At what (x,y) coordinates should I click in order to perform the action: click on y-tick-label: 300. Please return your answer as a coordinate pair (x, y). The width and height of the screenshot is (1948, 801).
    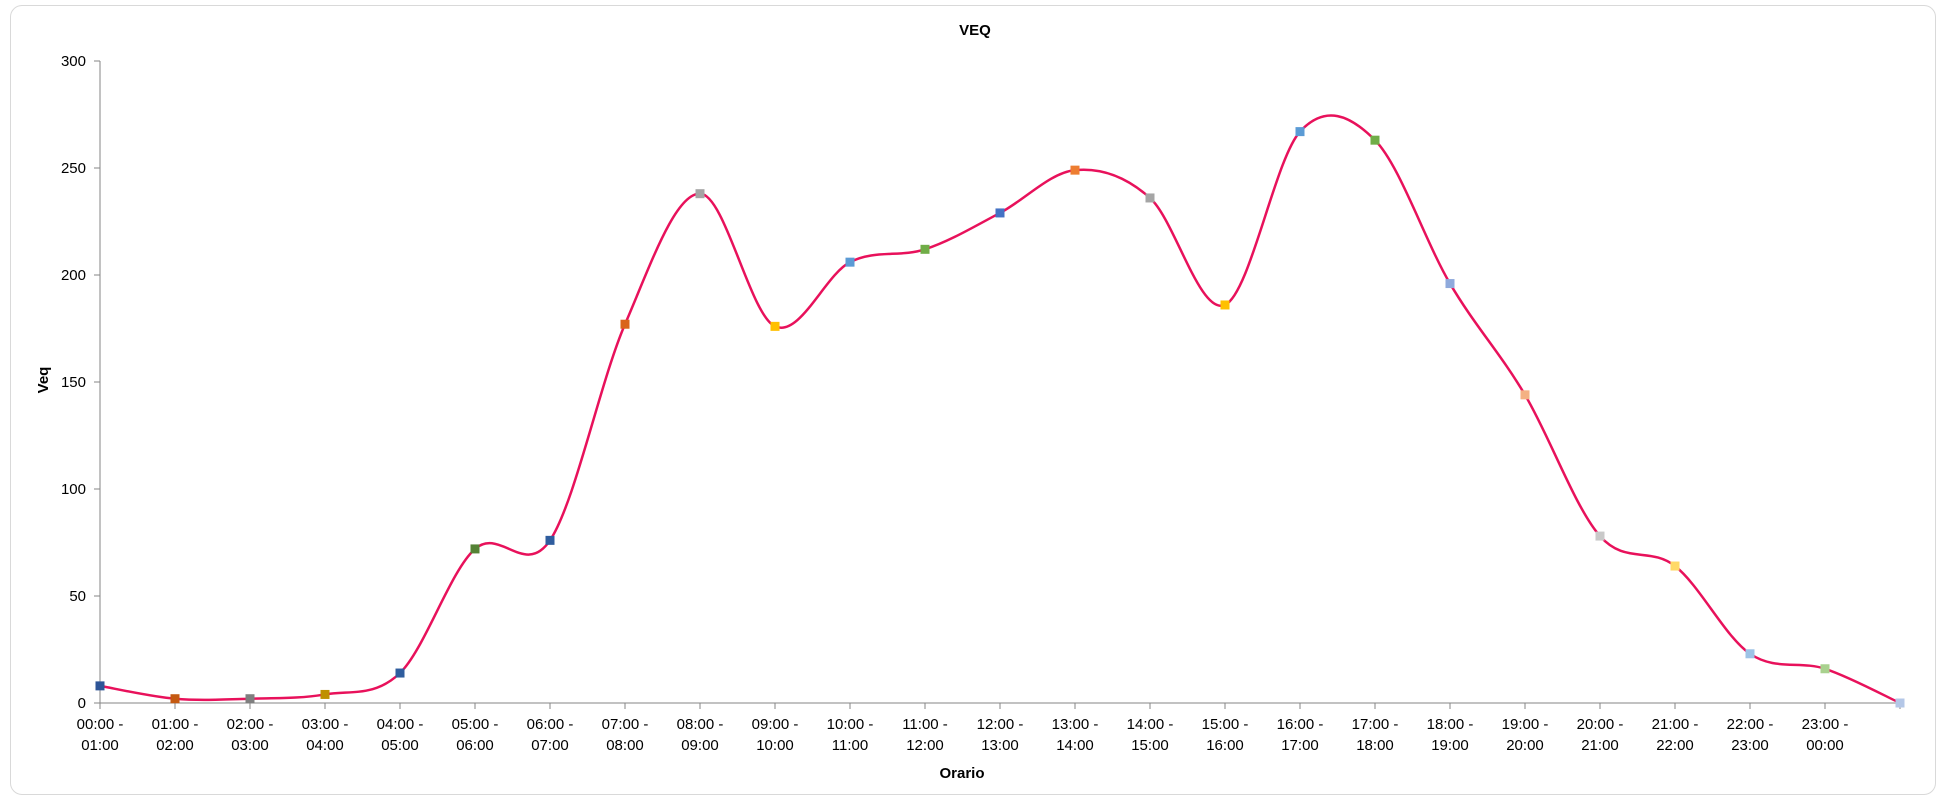
    Looking at the image, I should click on (73, 61).